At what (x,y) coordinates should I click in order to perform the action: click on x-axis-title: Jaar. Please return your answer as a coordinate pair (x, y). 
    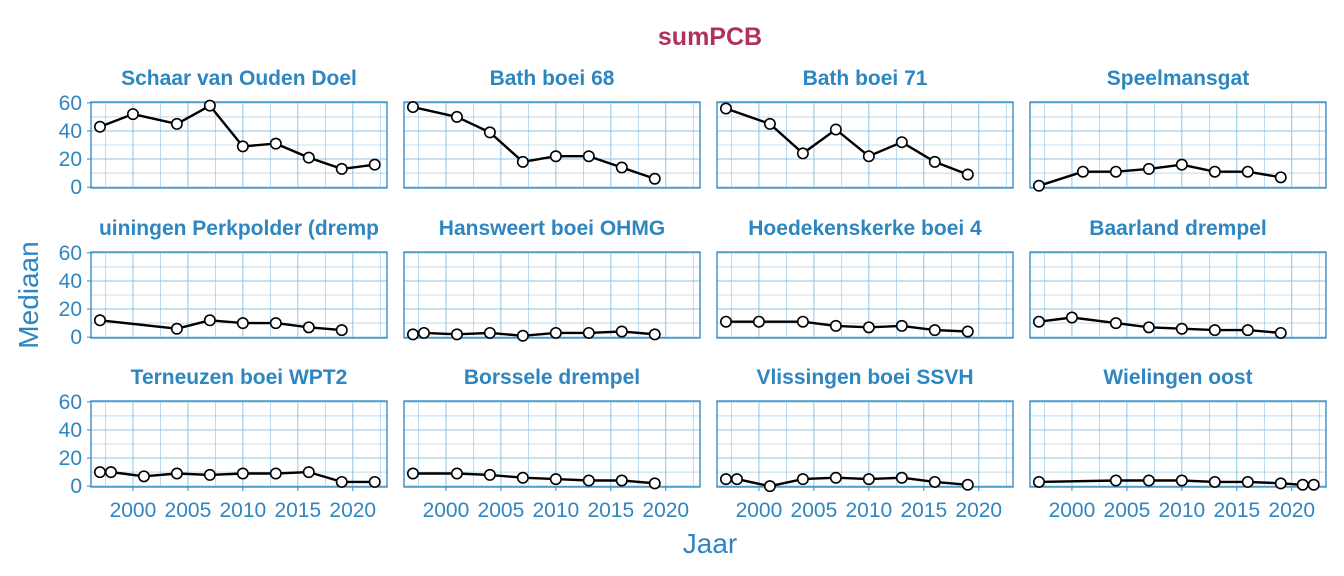
    Looking at the image, I should click on (710, 543).